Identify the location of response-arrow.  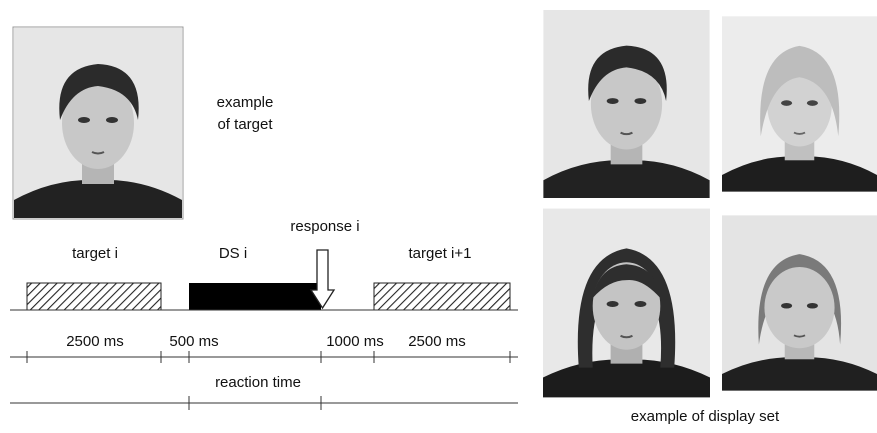
(322, 279).